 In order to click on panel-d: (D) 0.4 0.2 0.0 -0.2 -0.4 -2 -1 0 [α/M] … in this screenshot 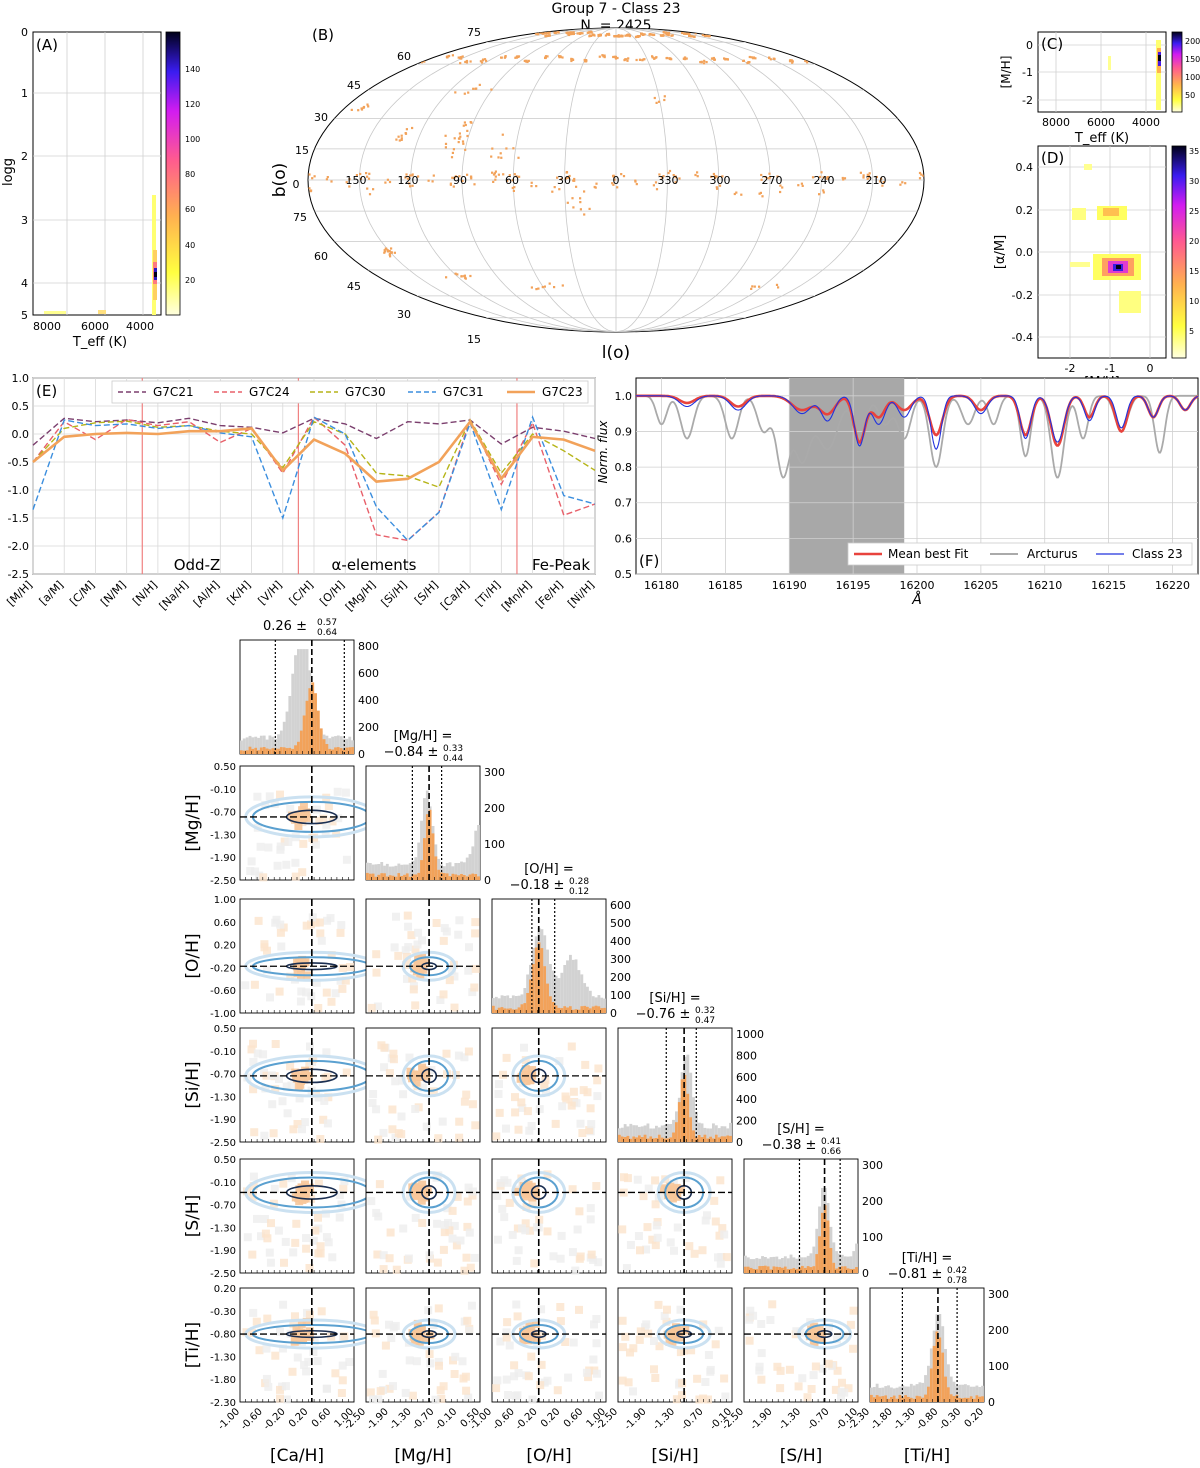, I will do `click(1096, 267)`.